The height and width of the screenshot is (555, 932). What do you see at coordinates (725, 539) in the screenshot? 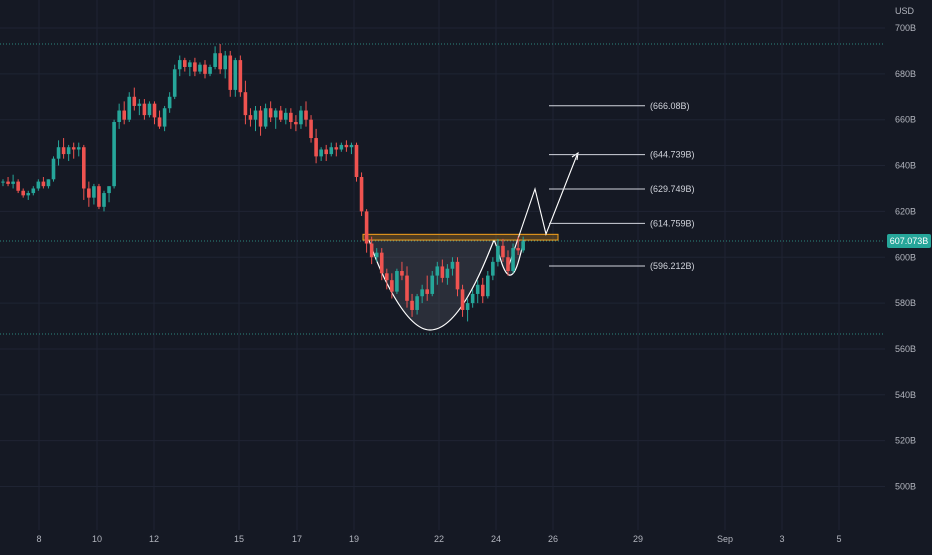
I see `x-tick-label: Sep` at bounding box center [725, 539].